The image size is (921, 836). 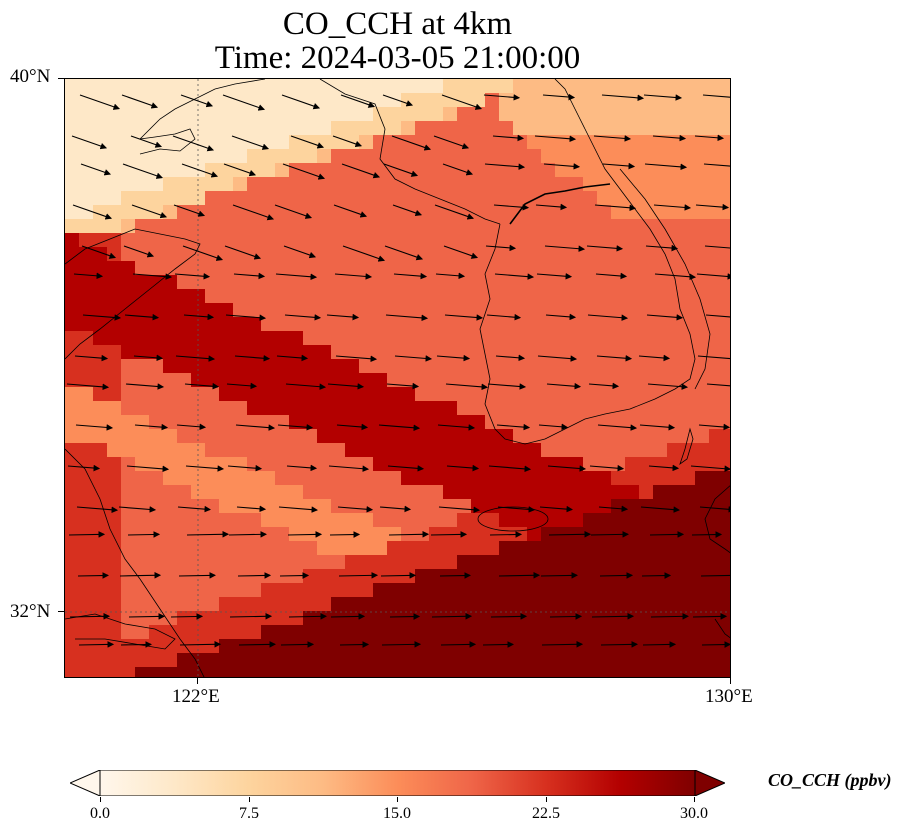 I want to click on coastline-liaodong, so click(x=202, y=109).